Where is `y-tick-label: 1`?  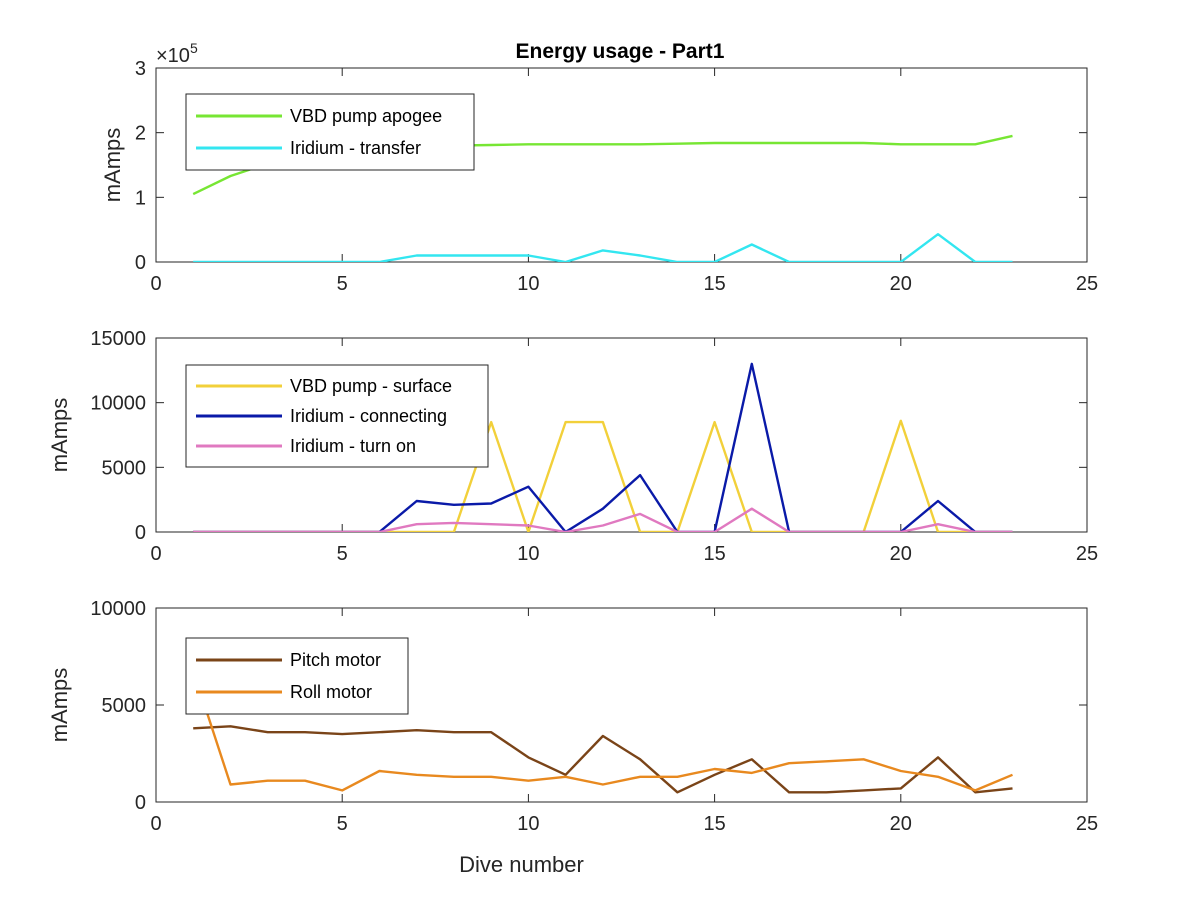
y-tick-label: 1 is located at coordinates (140, 198).